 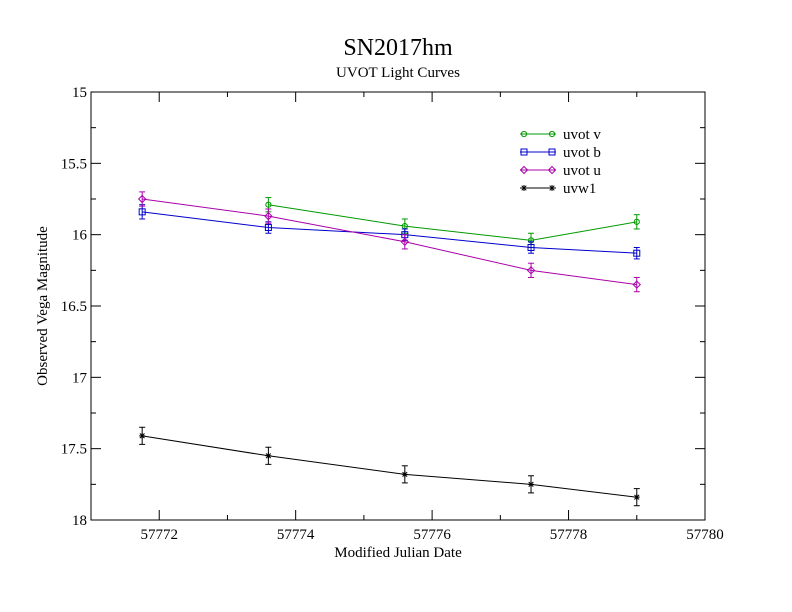 I want to click on y-tick-label: 17, so click(x=80, y=378).